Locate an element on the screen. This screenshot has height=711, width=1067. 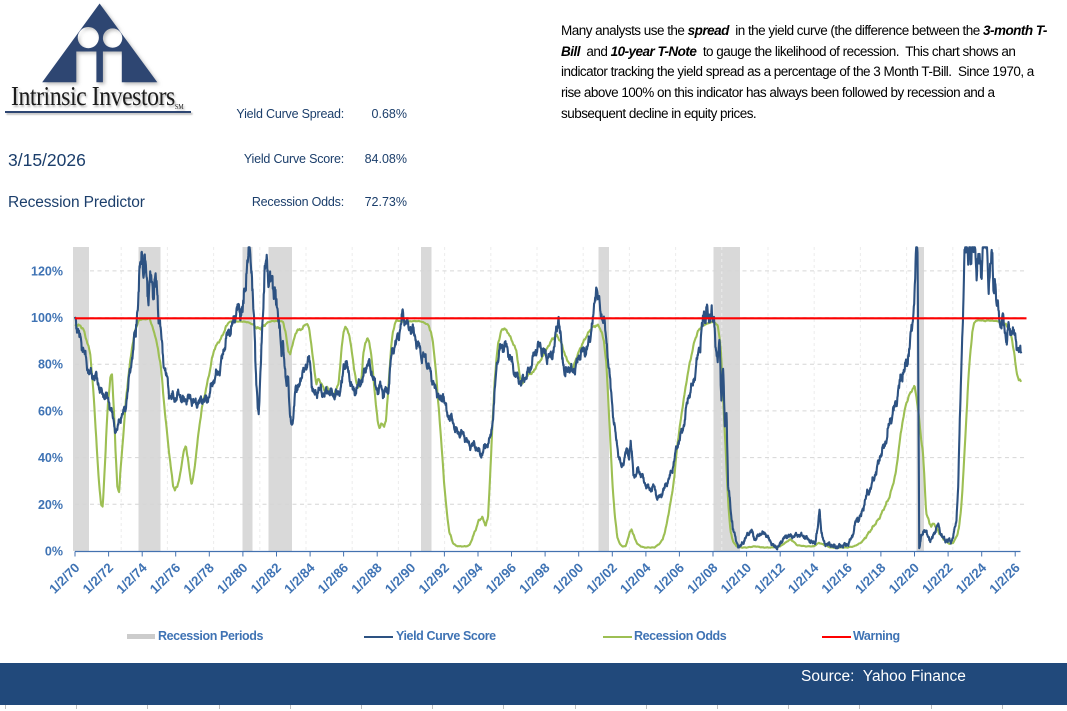
svg-text: 1/2/92 is located at coordinates (433, 578).